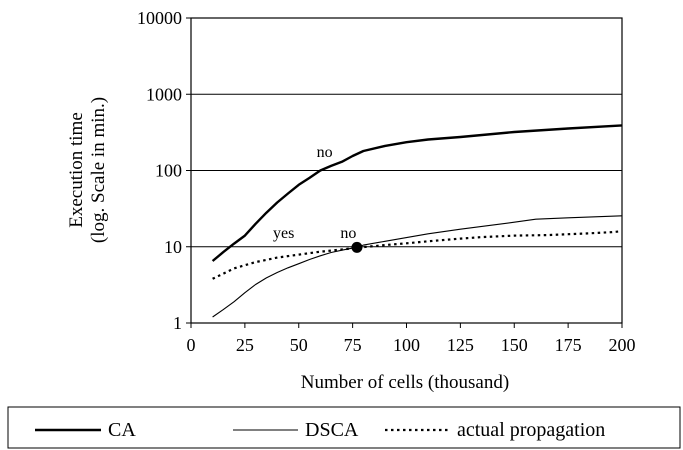 Image resolution: width=683 pixels, height=450 pixels. What do you see at coordinates (332, 430) in the screenshot?
I see `legend-label-dsca: DSCA` at bounding box center [332, 430].